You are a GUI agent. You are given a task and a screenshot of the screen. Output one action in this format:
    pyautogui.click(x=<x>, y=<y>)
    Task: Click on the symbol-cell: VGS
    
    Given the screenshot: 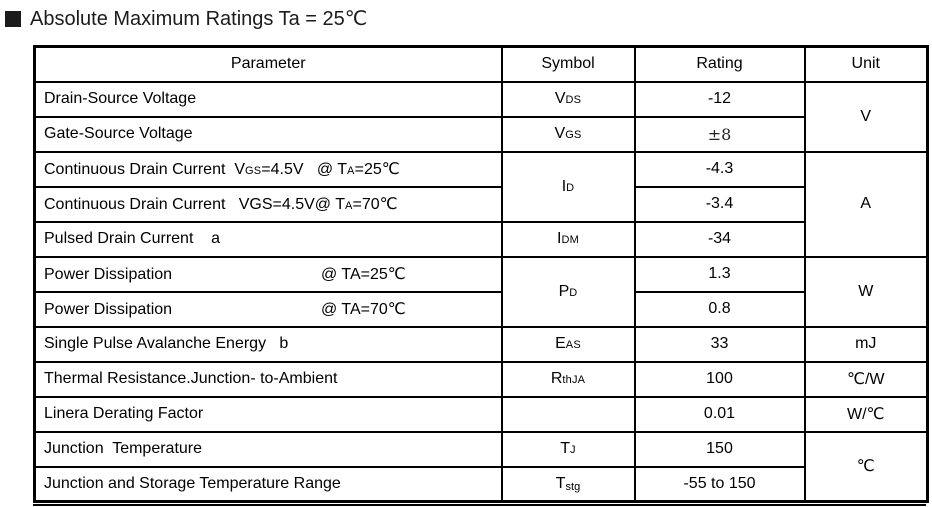 What is the action you would take?
    pyautogui.click(x=568, y=134)
    